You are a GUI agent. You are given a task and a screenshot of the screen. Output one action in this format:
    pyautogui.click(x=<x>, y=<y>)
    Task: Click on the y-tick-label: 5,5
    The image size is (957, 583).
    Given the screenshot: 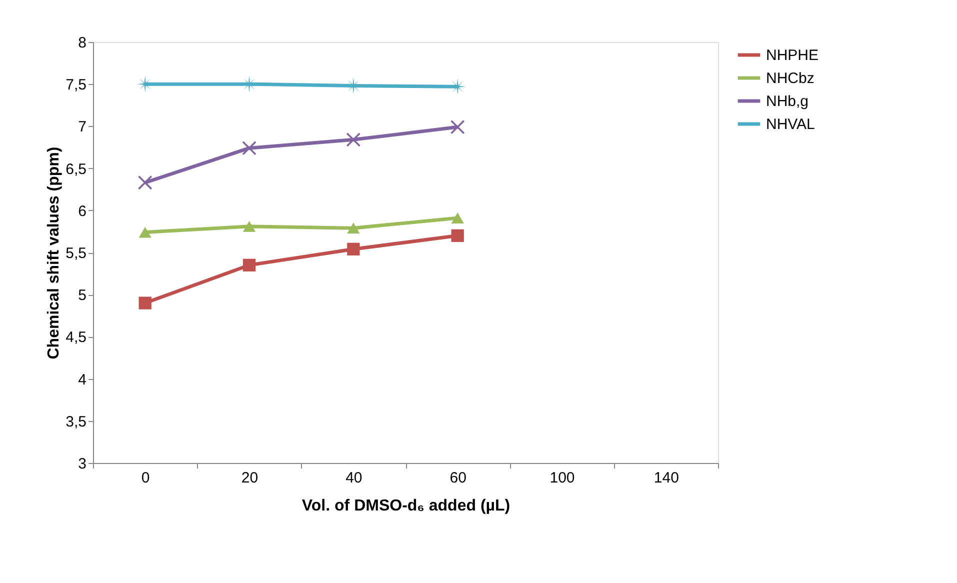 What is the action you would take?
    pyautogui.click(x=76, y=253)
    